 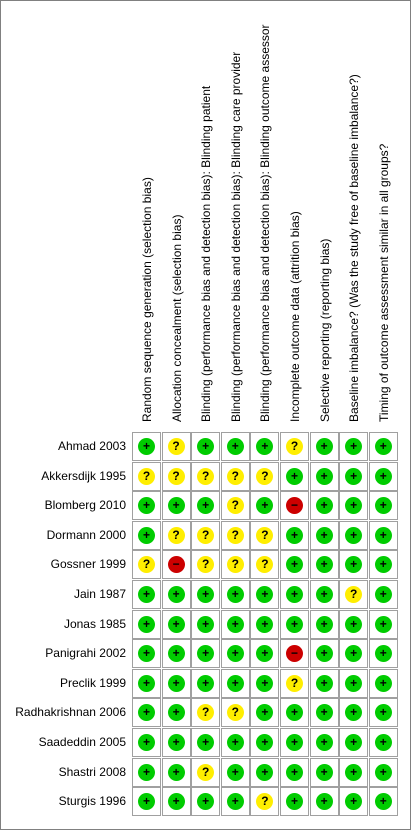 What do you see at coordinates (83, 475) in the screenshot?
I see `study-label: Akkersdijk 1995` at bounding box center [83, 475].